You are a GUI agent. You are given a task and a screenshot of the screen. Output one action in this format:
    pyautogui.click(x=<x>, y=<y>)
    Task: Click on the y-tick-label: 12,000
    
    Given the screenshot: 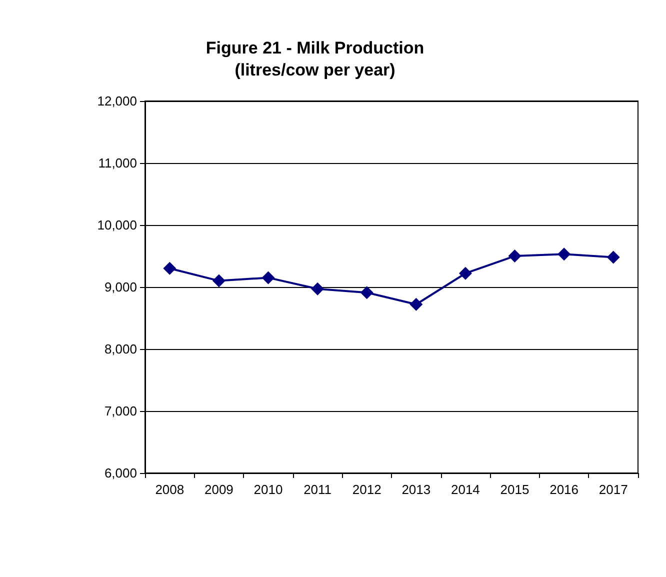 What is the action you would take?
    pyautogui.click(x=117, y=101)
    